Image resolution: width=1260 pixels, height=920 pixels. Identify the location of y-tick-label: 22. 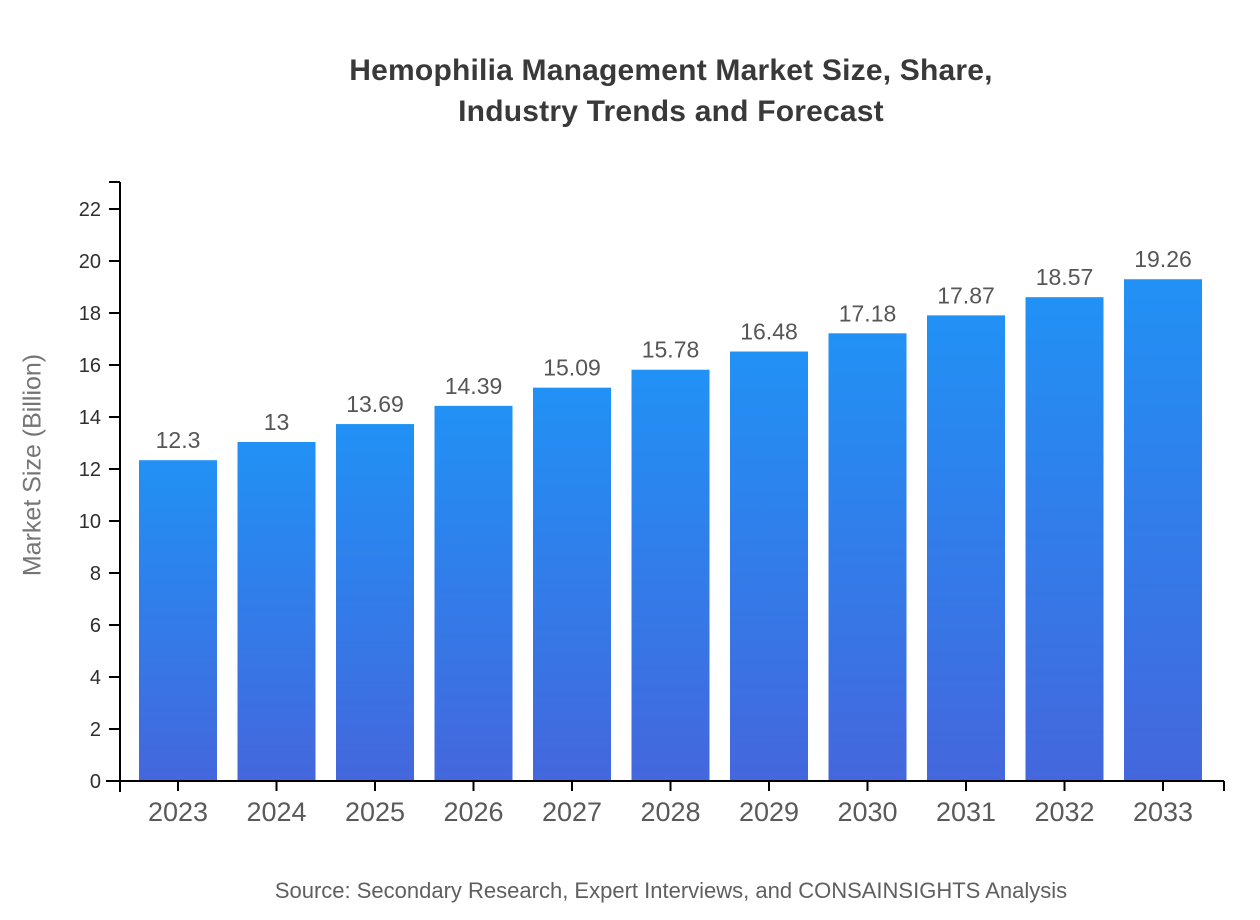
(90, 210).